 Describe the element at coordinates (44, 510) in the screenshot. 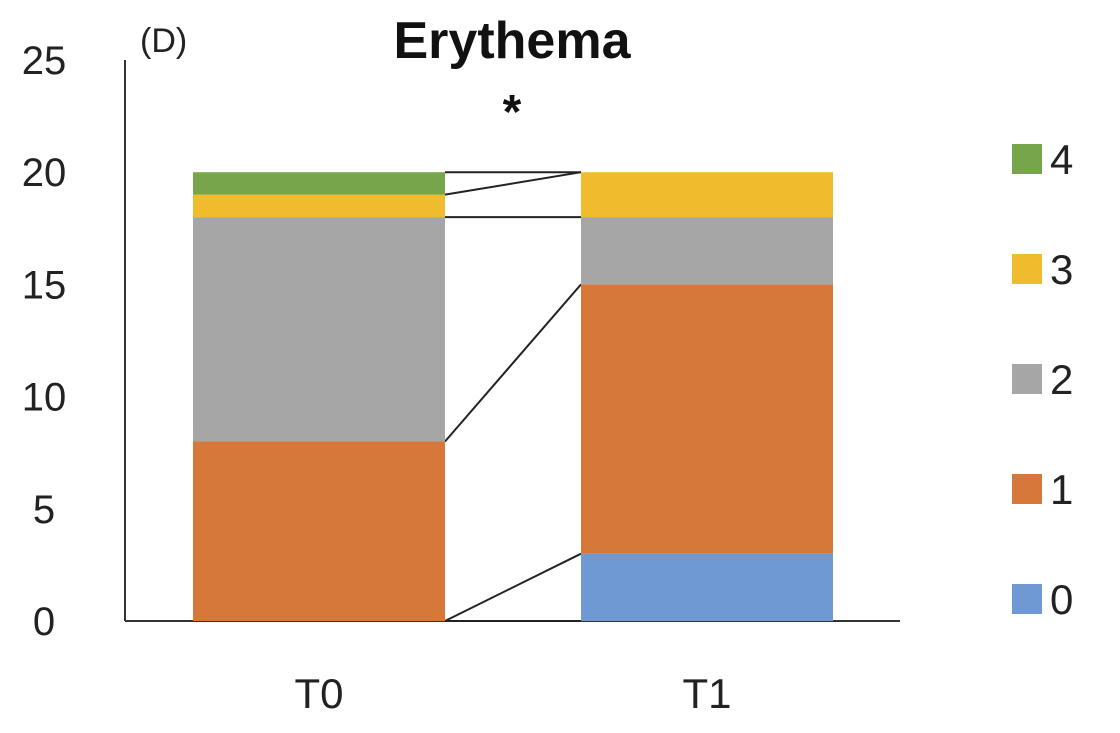

I see `y-tick-label: 5` at that location.